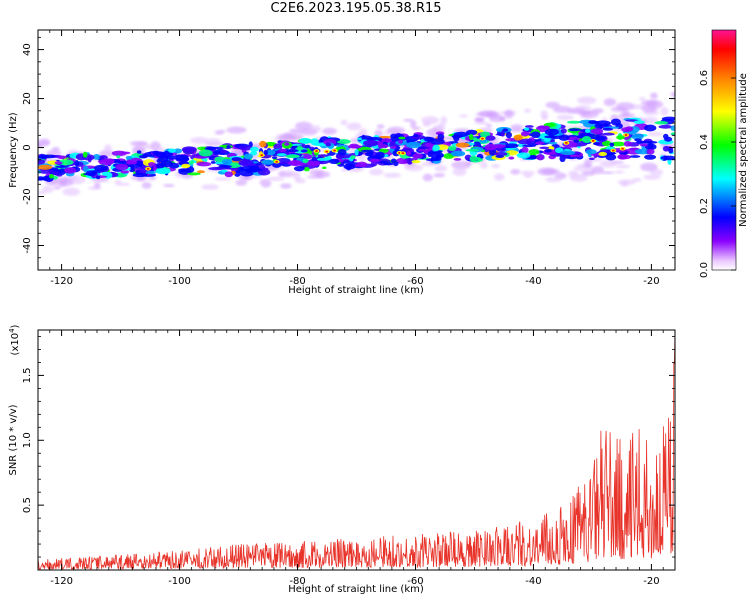 The width and height of the screenshot is (750, 600). Describe the element at coordinates (13, 439) in the screenshot. I see `snr-y-label: SNR (10 * v/v)` at that location.